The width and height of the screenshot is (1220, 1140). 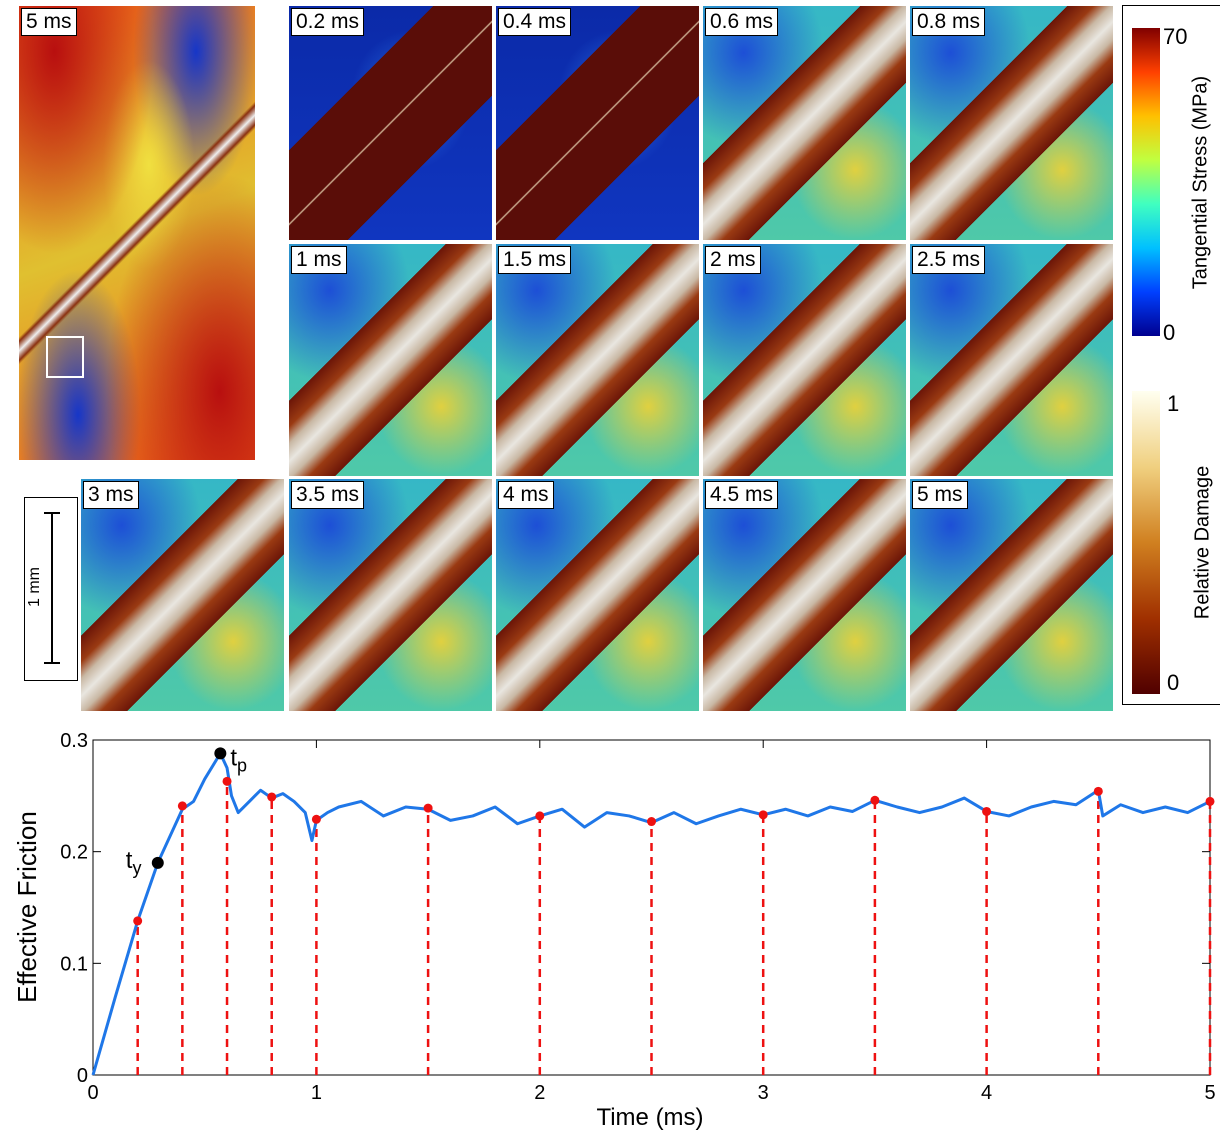 I want to click on panel-label: 0.2 ms, so click(x=328, y=22).